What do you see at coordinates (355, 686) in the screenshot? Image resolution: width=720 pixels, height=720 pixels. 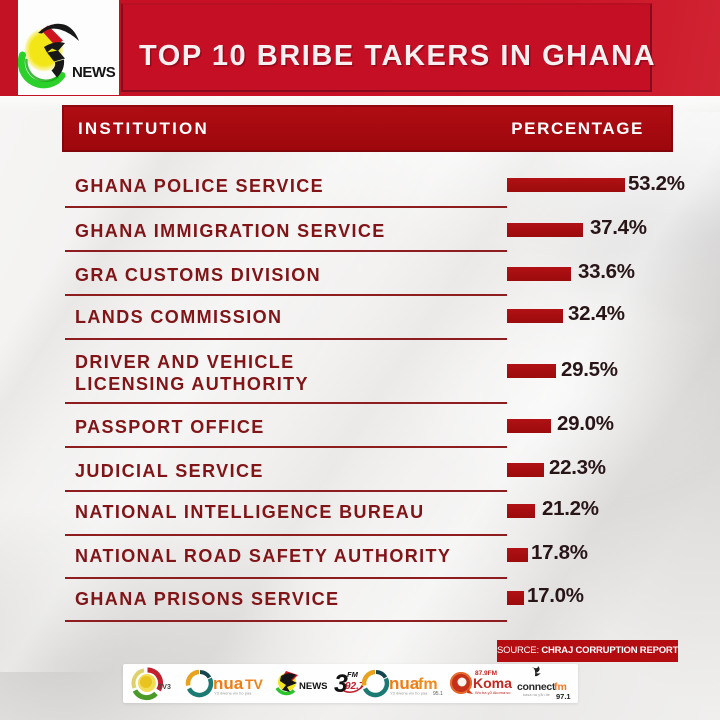 I see `svg-text: 92.7` at bounding box center [355, 686].